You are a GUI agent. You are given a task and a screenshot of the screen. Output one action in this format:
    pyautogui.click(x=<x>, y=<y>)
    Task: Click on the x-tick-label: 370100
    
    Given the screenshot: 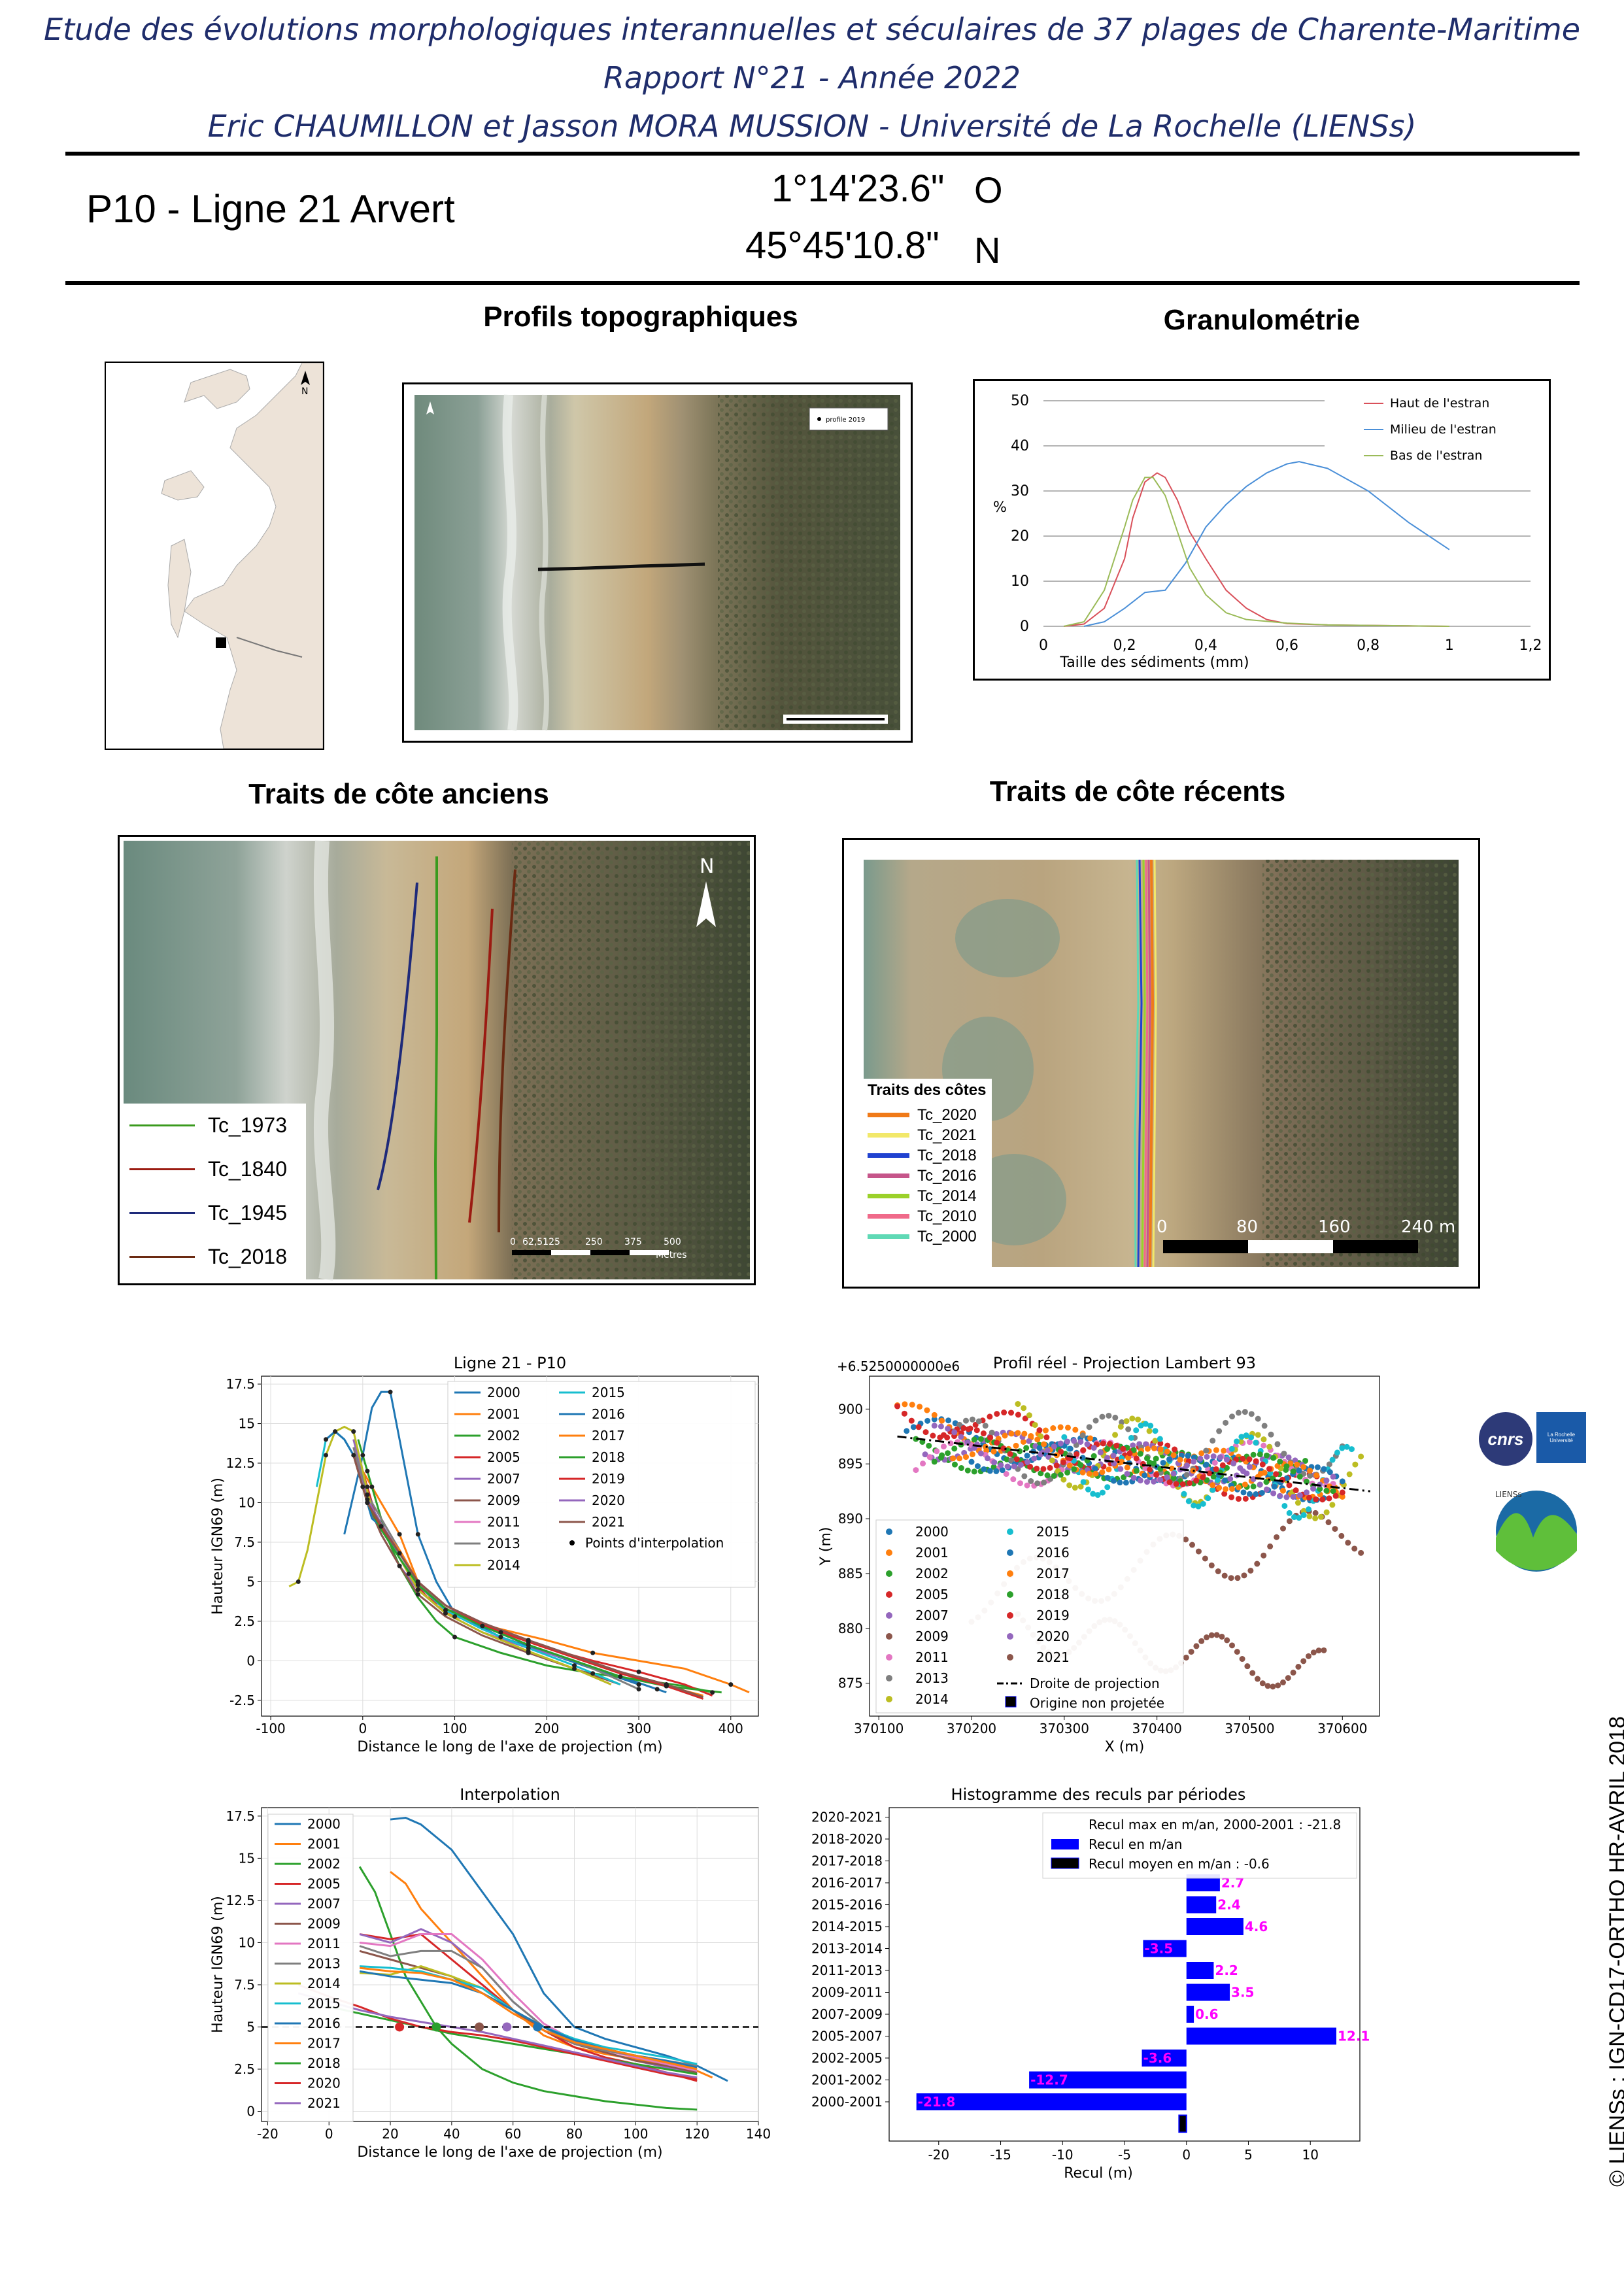 What is the action you would take?
    pyautogui.click(x=879, y=1729)
    